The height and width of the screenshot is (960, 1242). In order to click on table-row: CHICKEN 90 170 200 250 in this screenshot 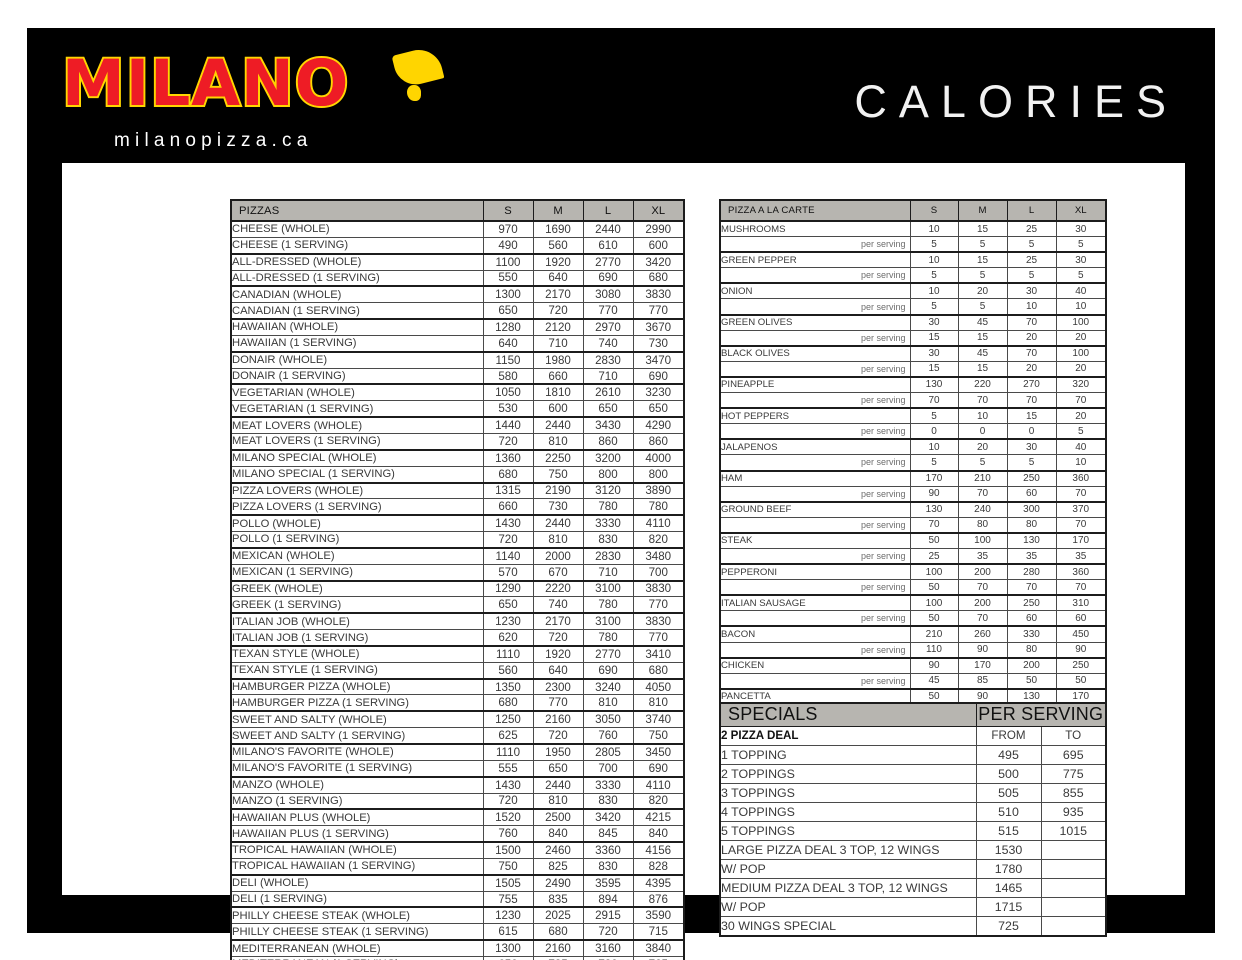, I will do `click(913, 665)`.